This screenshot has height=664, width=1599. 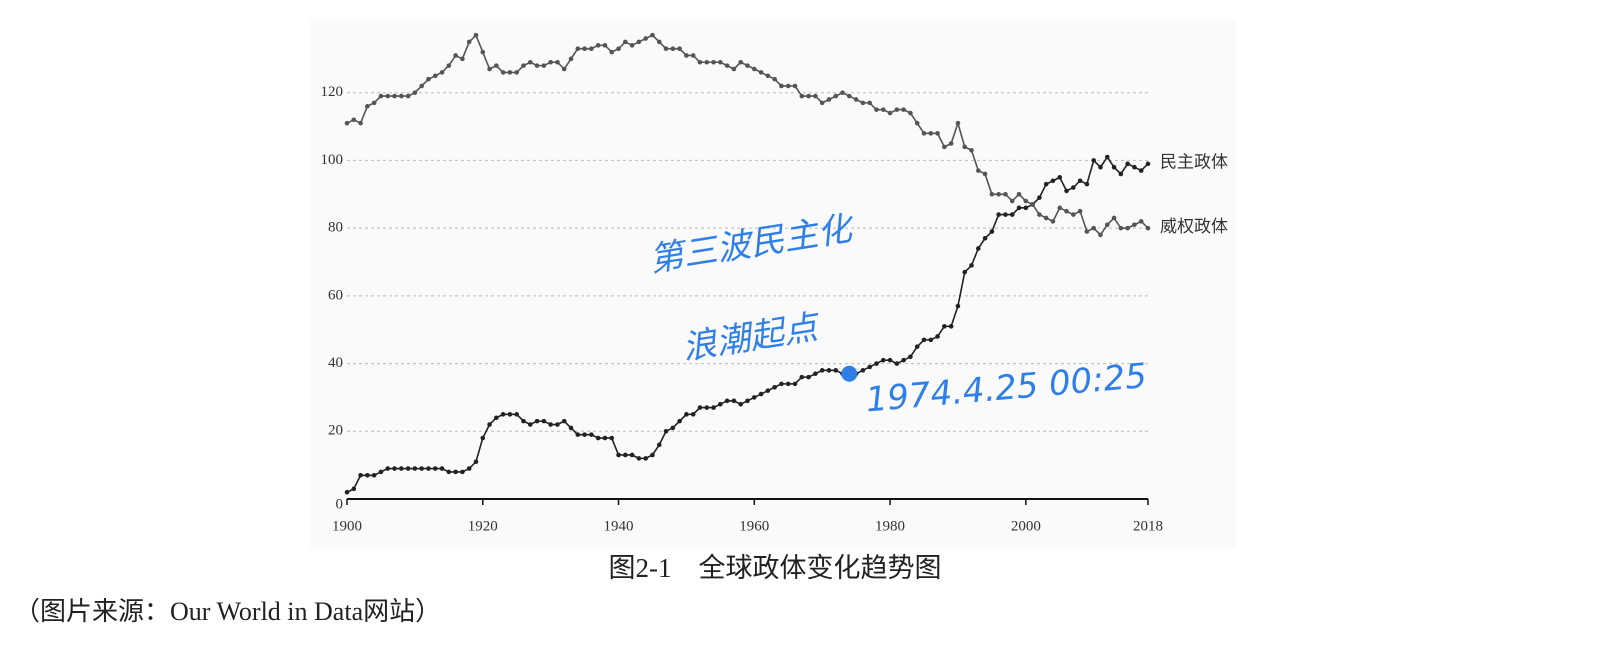 What do you see at coordinates (775, 568) in the screenshot?
I see `caption: 图2-1 全球政体变化趋势图` at bounding box center [775, 568].